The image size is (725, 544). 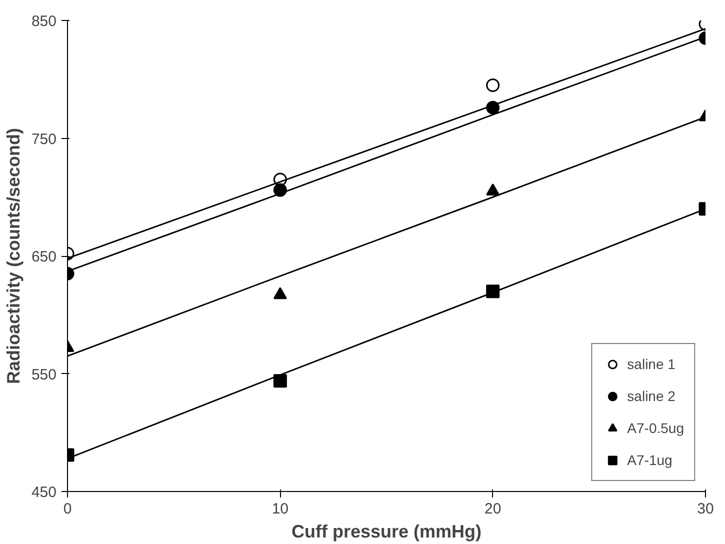 What do you see at coordinates (655, 428) in the screenshot?
I see `legend-label: A7-0.5ug` at bounding box center [655, 428].